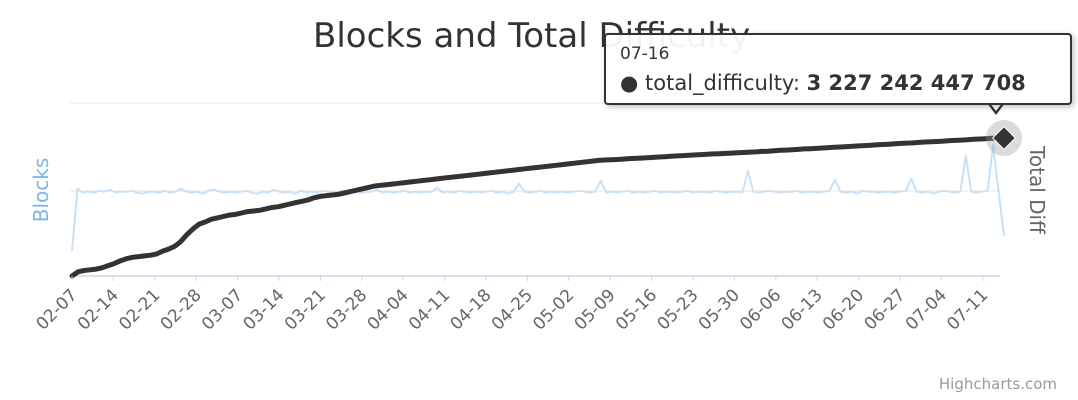 This screenshot has width=1078, height=400. Describe the element at coordinates (305, 309) in the screenshot. I see `x-tick-label: 03-21` at that location.